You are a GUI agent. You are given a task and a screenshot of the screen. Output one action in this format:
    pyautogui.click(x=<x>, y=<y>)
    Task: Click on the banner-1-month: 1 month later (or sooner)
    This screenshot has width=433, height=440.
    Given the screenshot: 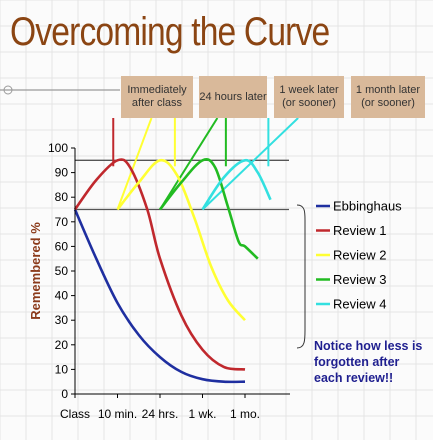 What is the action you would take?
    pyautogui.click(x=388, y=97)
    